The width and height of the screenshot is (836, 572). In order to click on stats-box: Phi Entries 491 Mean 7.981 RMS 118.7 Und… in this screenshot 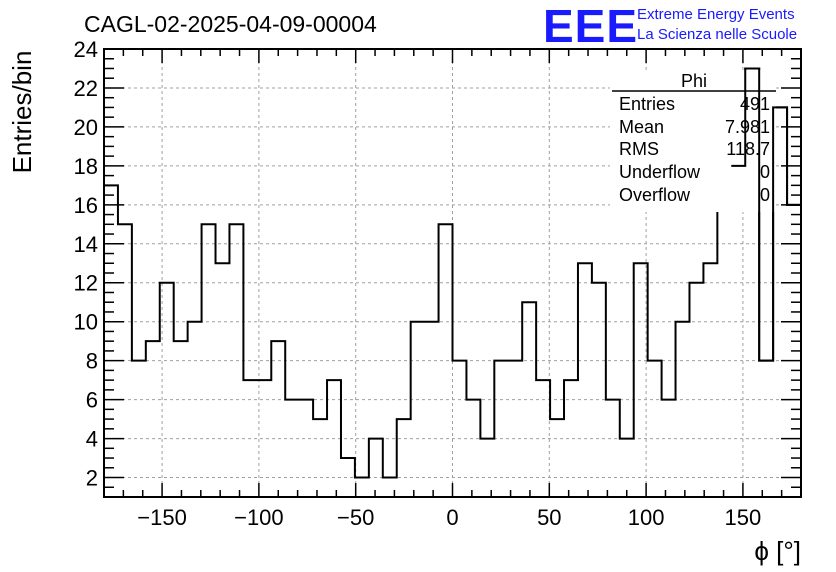, I will do `click(693, 141)`.